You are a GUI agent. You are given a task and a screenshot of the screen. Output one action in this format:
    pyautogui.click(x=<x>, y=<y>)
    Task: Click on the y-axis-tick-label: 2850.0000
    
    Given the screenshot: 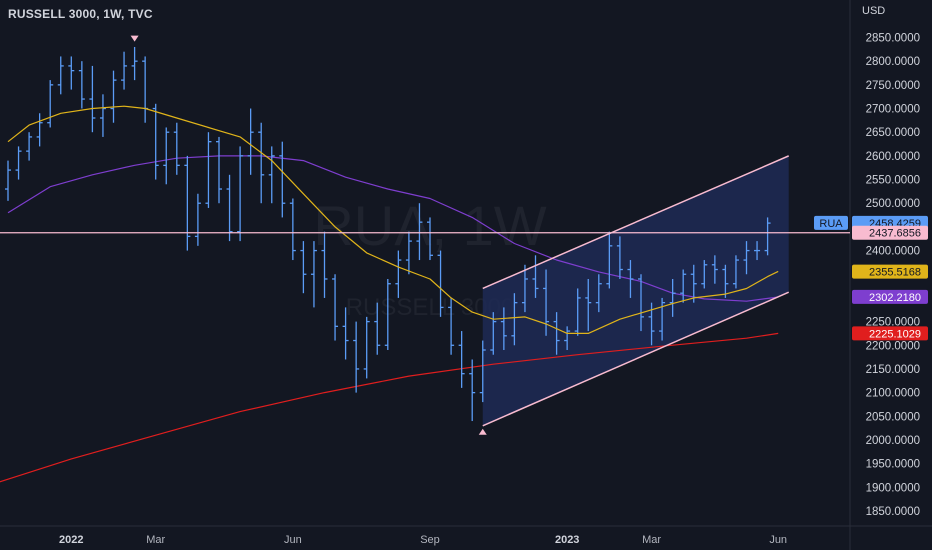 What is the action you would take?
    pyautogui.click(x=893, y=39)
    